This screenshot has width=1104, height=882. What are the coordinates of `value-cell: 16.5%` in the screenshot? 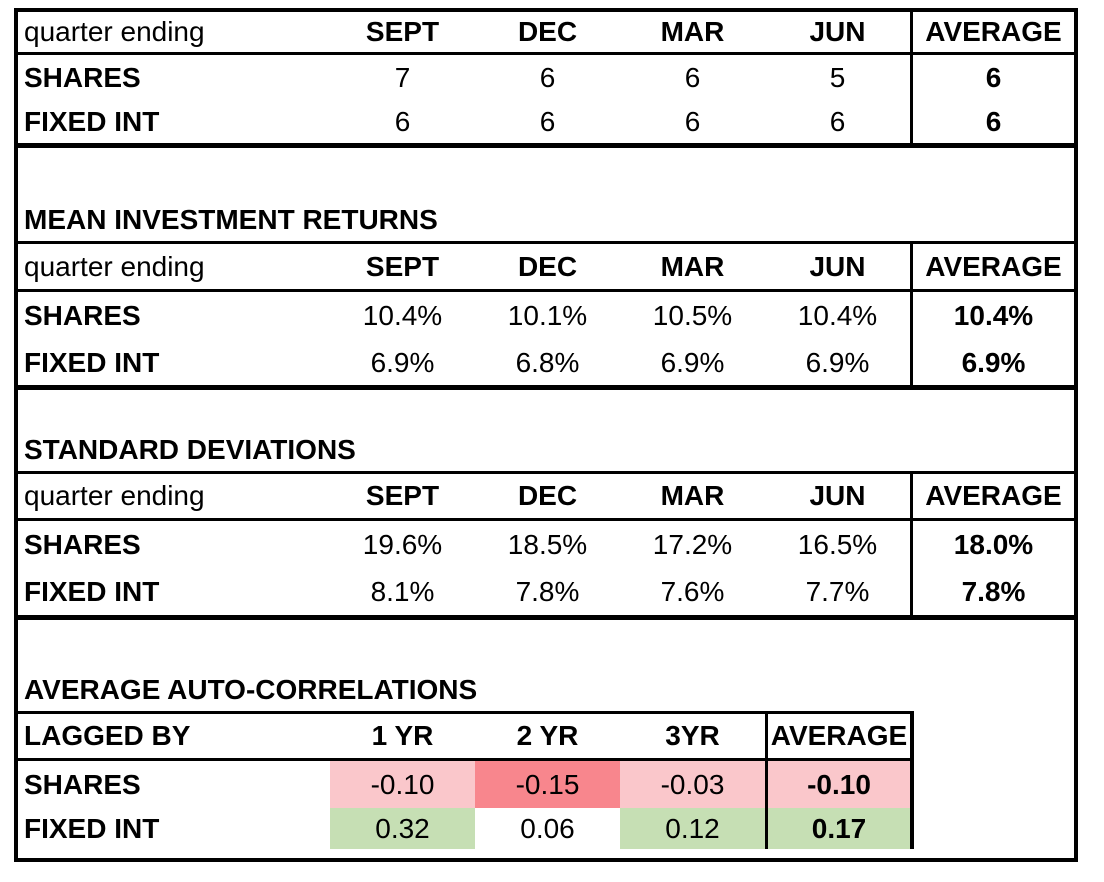 It's located at (837, 544).